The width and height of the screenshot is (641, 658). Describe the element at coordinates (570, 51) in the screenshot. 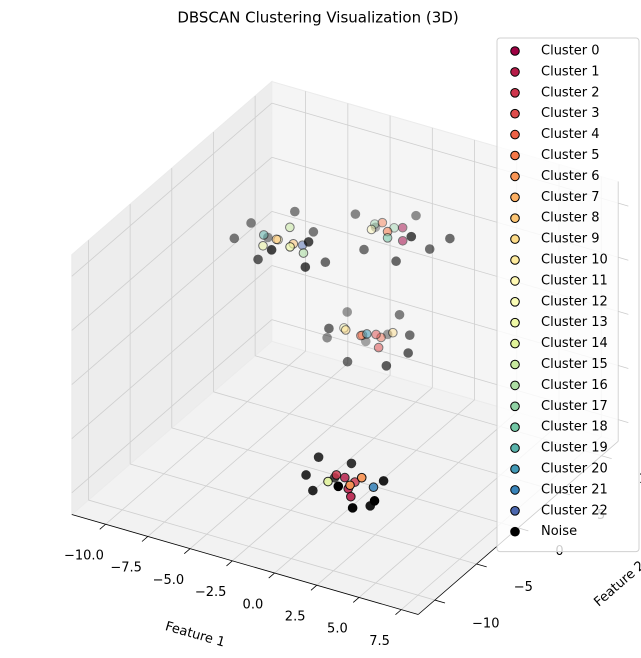

I see `legend-label: Cluster 0` at that location.